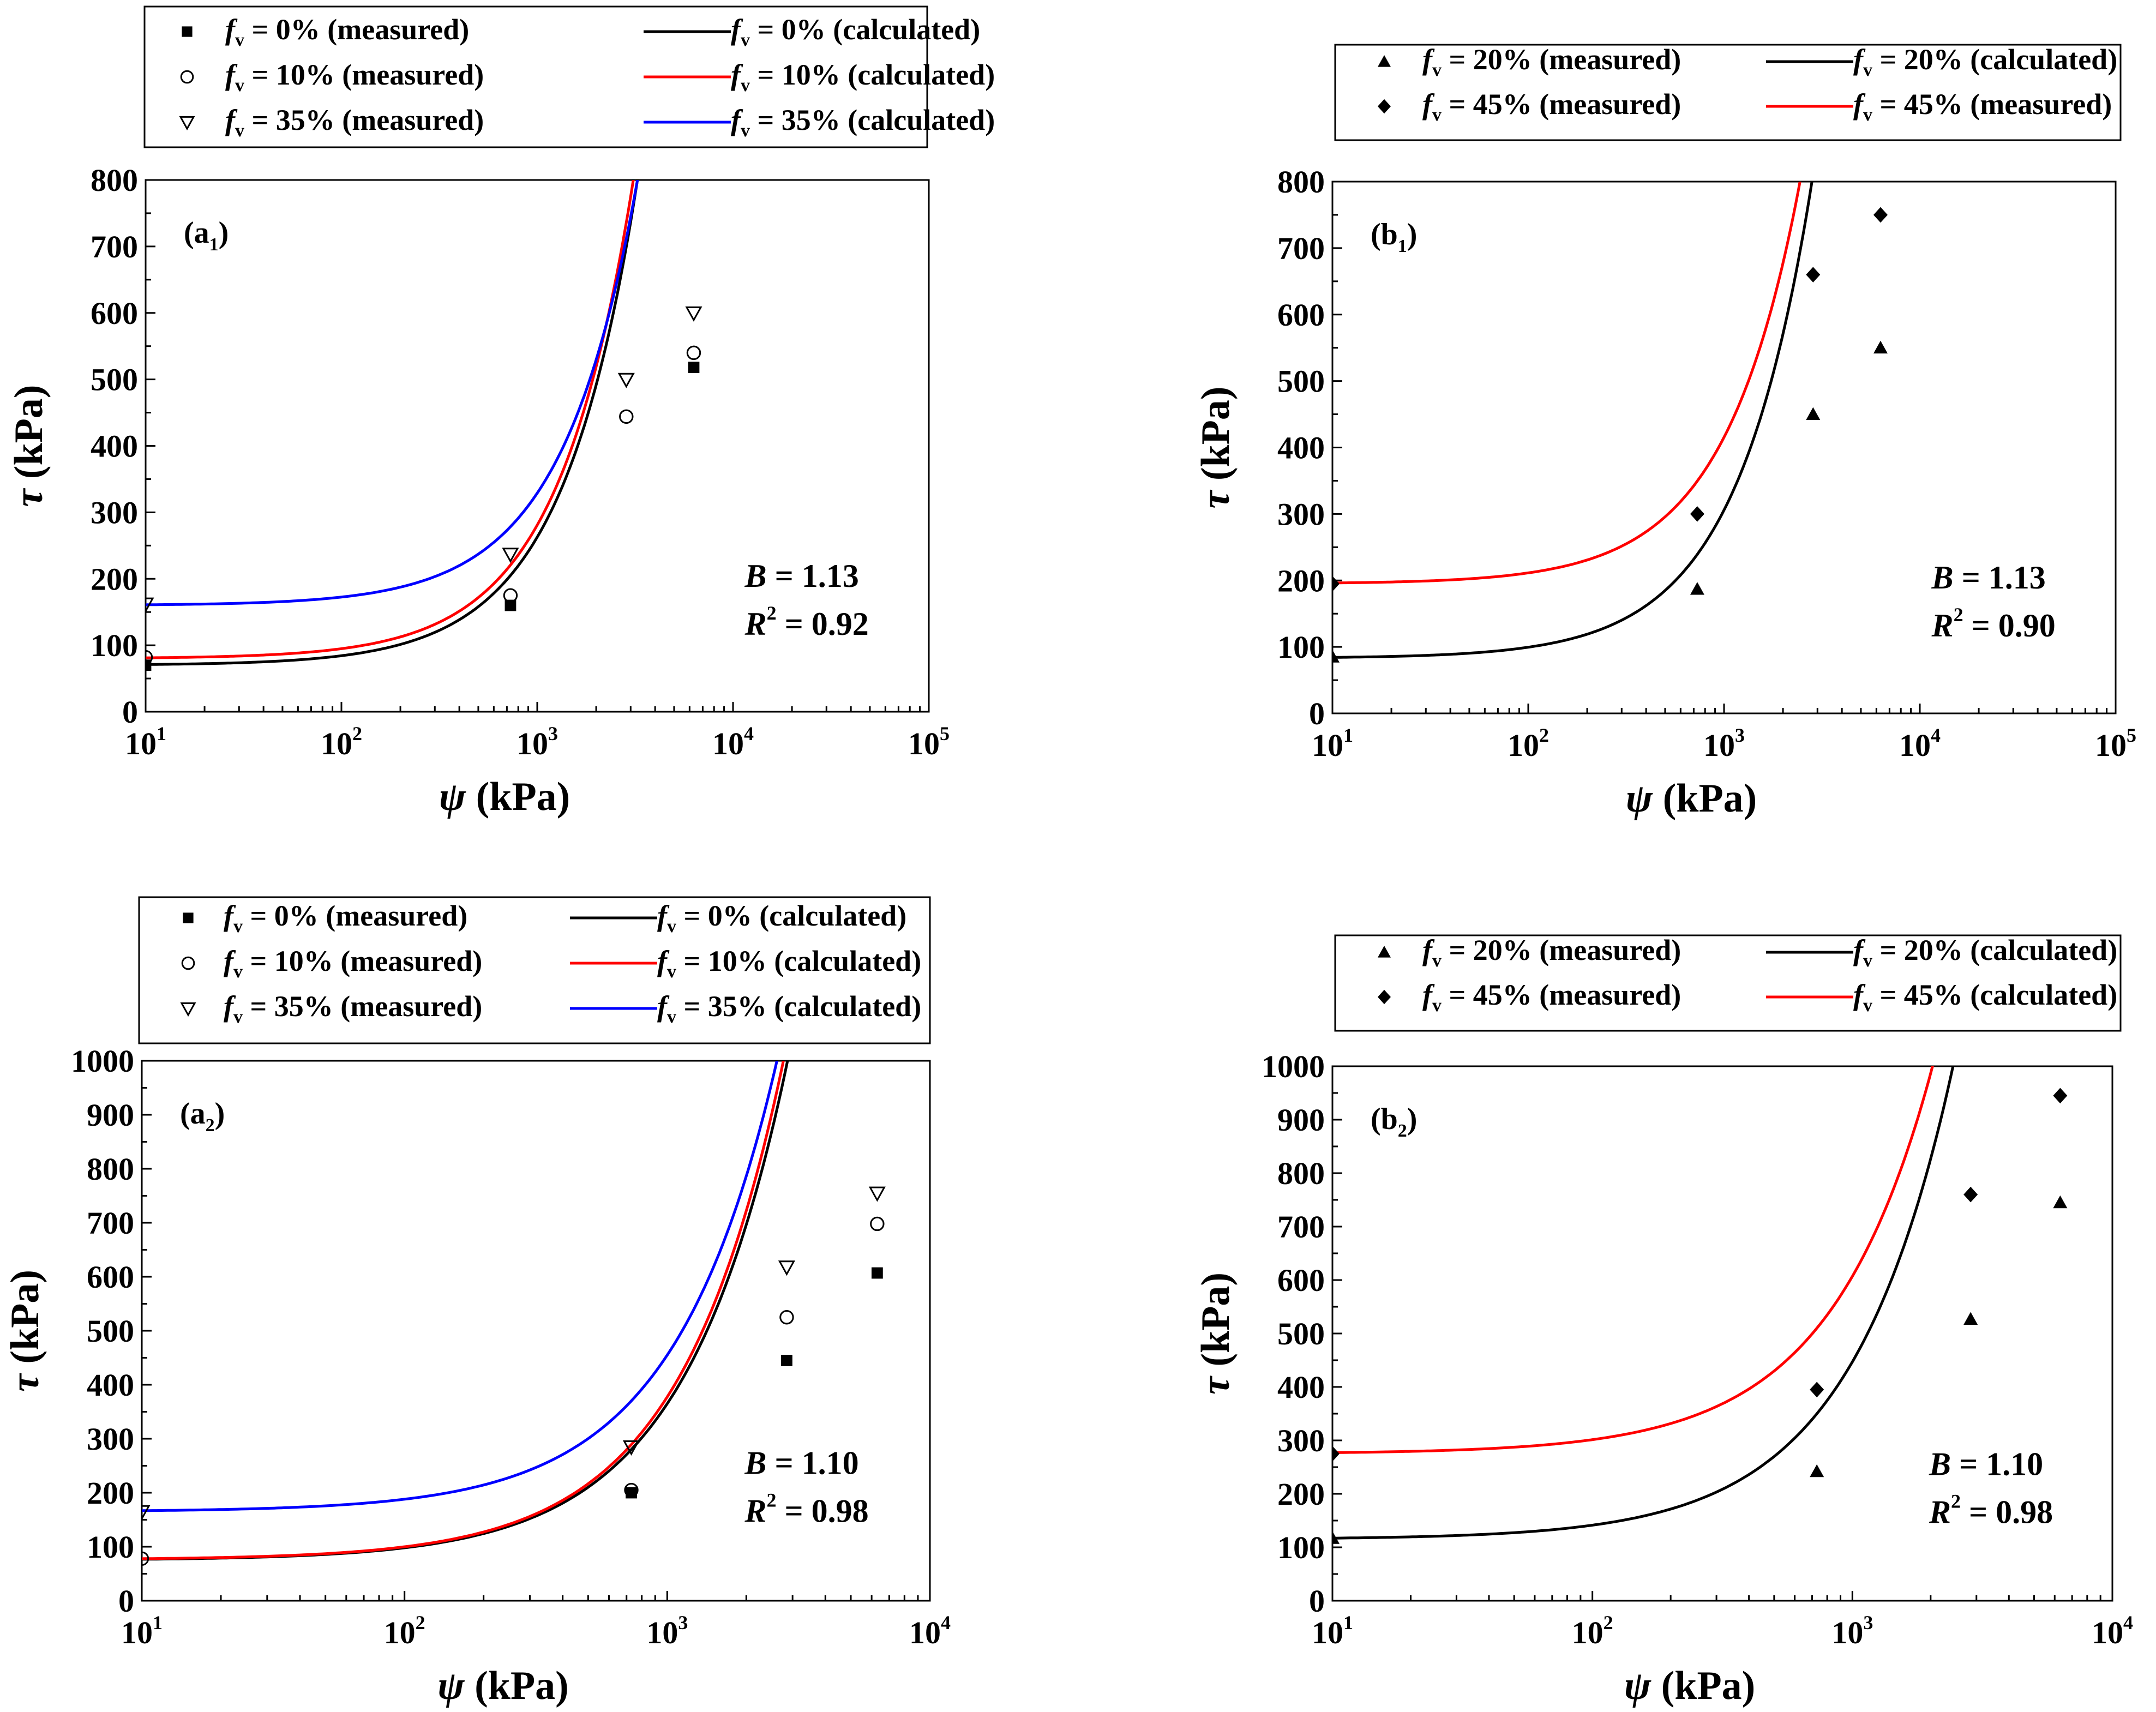 The height and width of the screenshot is (1712, 2156). Describe the element at coordinates (863, 76) in the screenshot. I see `legend-entry: fv = 10% (calculated)` at that location.